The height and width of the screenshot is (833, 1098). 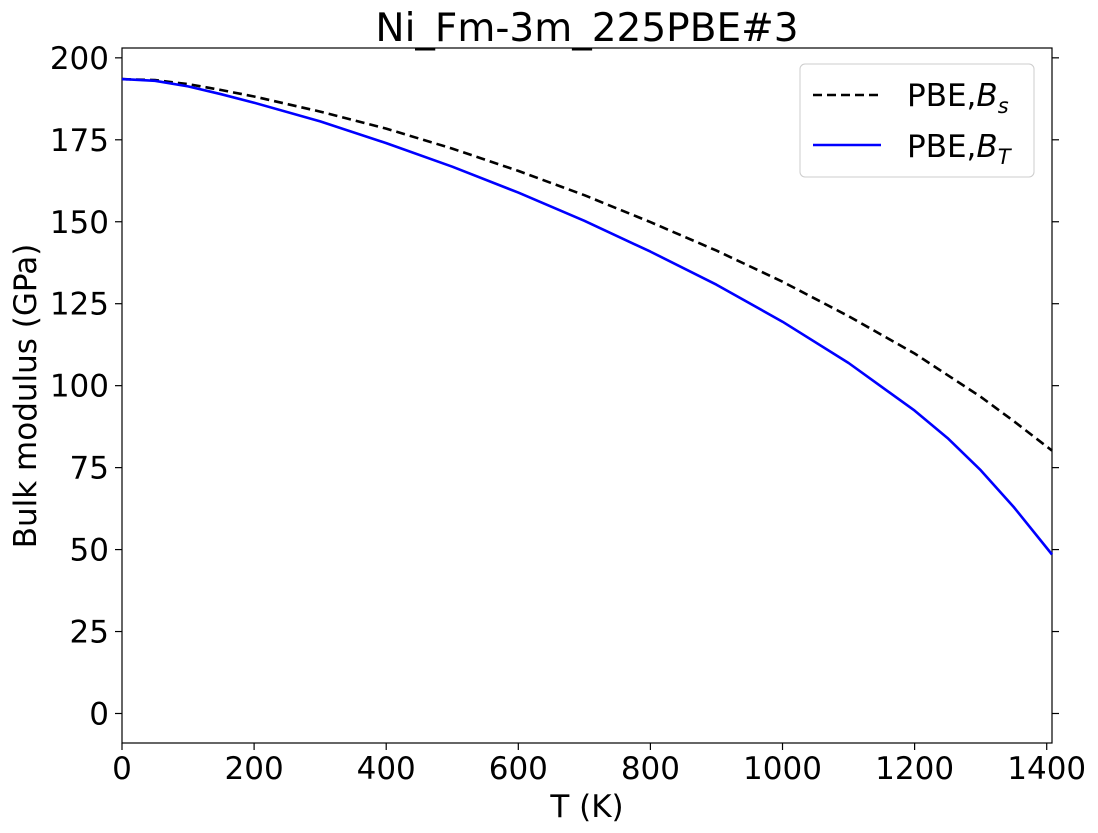 What do you see at coordinates (599, 765) in the screenshot?
I see `x-axis: 0 200 400 600 800 1000 1200 1400` at bounding box center [599, 765].